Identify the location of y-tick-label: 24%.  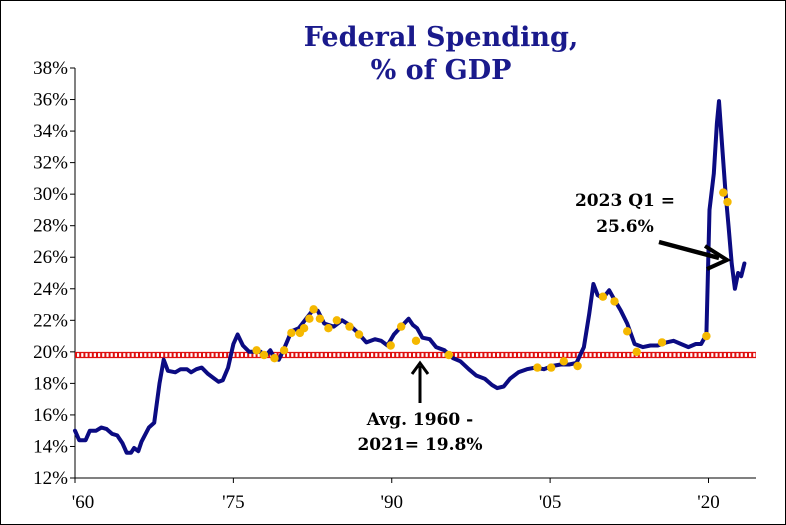
(50, 289).